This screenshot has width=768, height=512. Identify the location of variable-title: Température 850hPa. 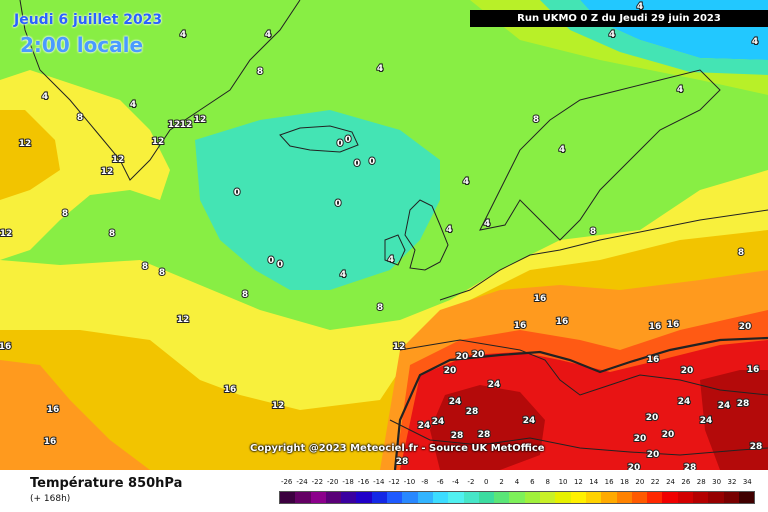
(106, 483).